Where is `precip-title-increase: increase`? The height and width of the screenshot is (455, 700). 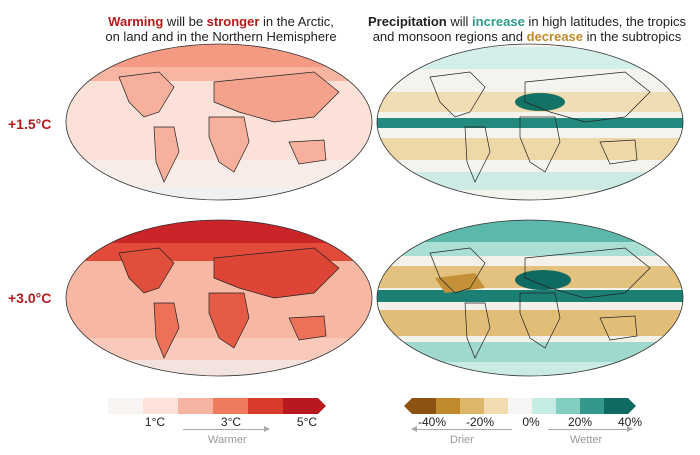 precip-title-increase: increase is located at coordinates (498, 21).